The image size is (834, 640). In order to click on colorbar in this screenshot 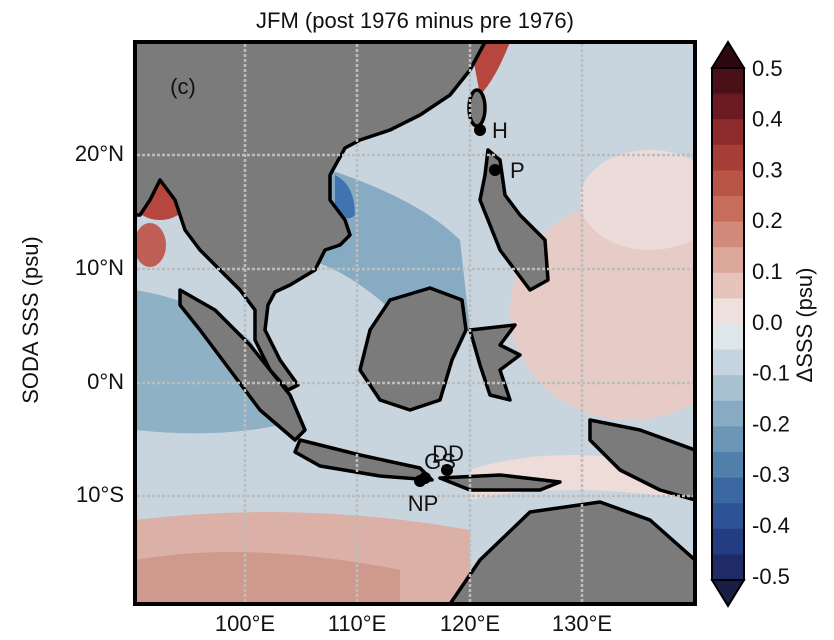, I will do `click(728, 324)`.